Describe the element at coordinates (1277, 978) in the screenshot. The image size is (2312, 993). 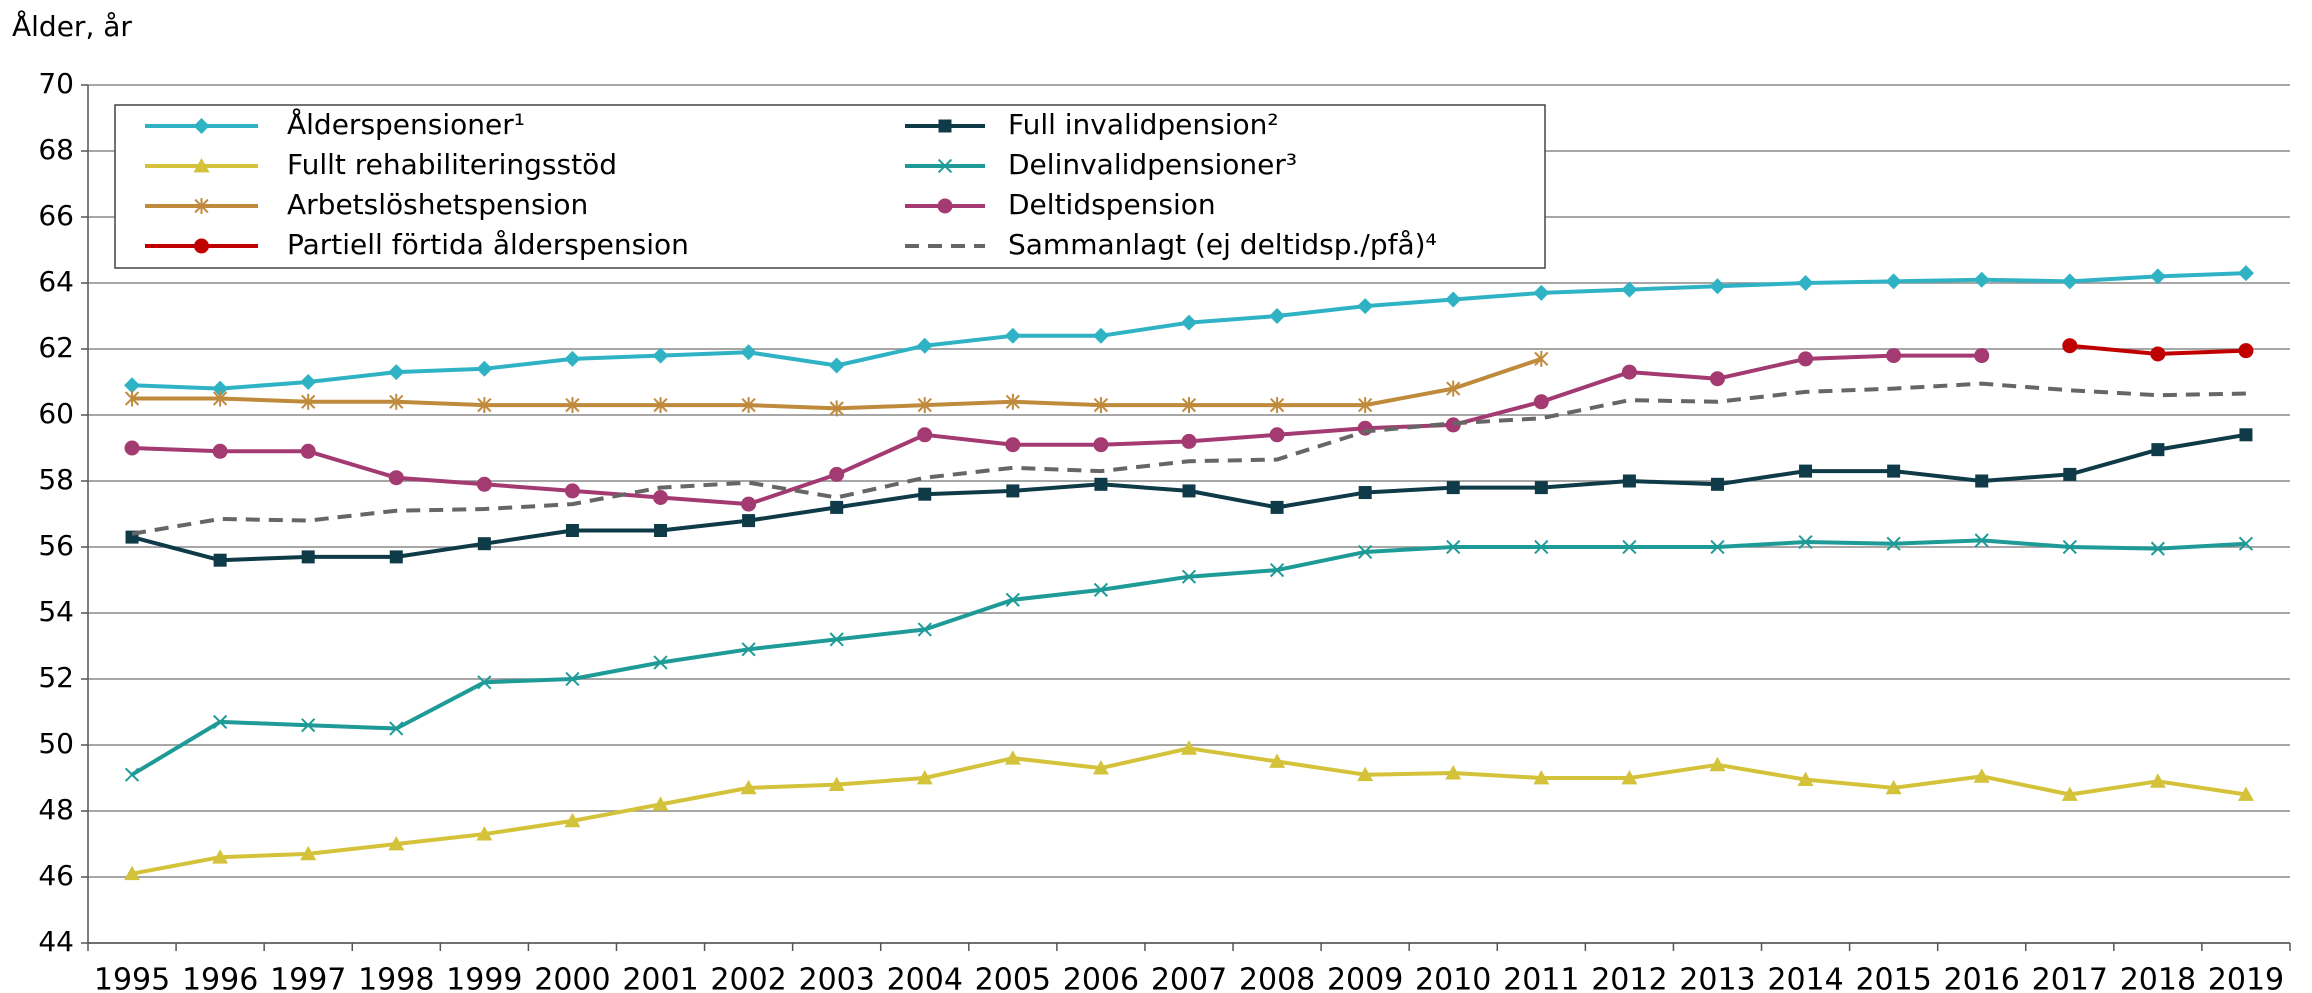
I see `x-tick-label: 2008` at that location.